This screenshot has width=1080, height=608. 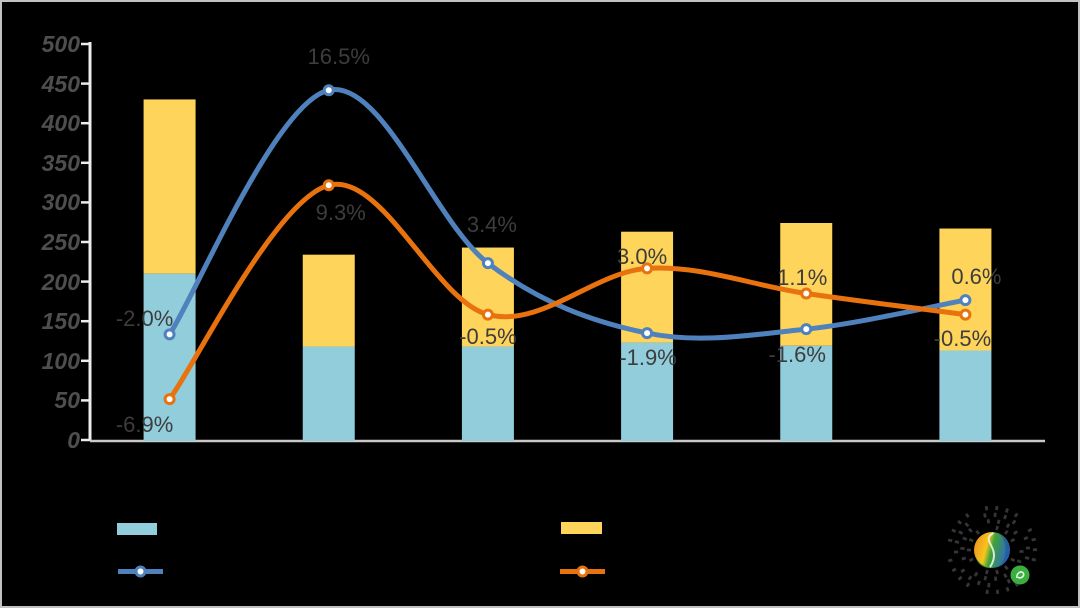 I want to click on legend-swatch-bar-yellow, so click(x=581, y=528).